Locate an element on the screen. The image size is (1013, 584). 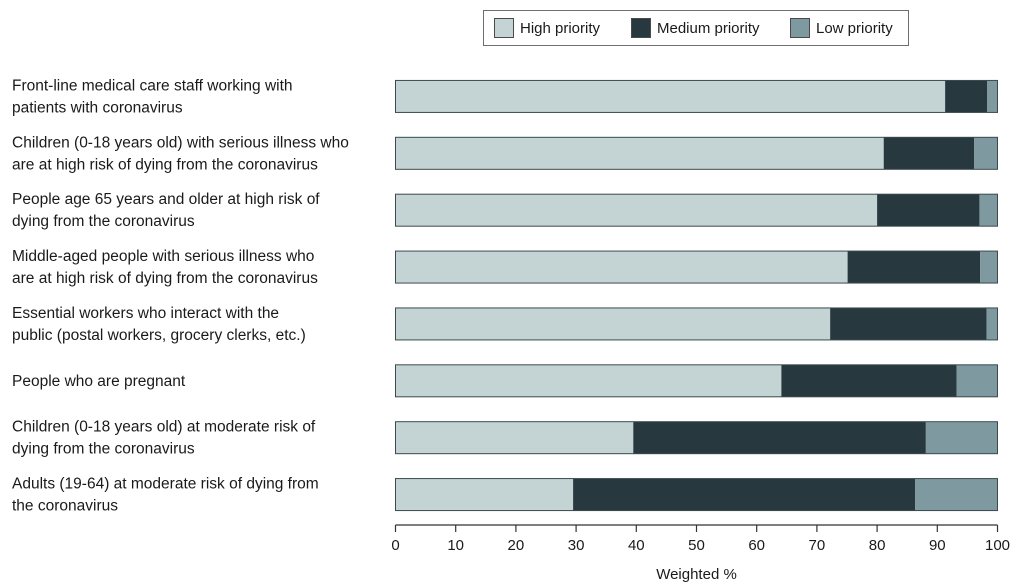
category-label: People who are pregnant is located at coordinates (99, 381).